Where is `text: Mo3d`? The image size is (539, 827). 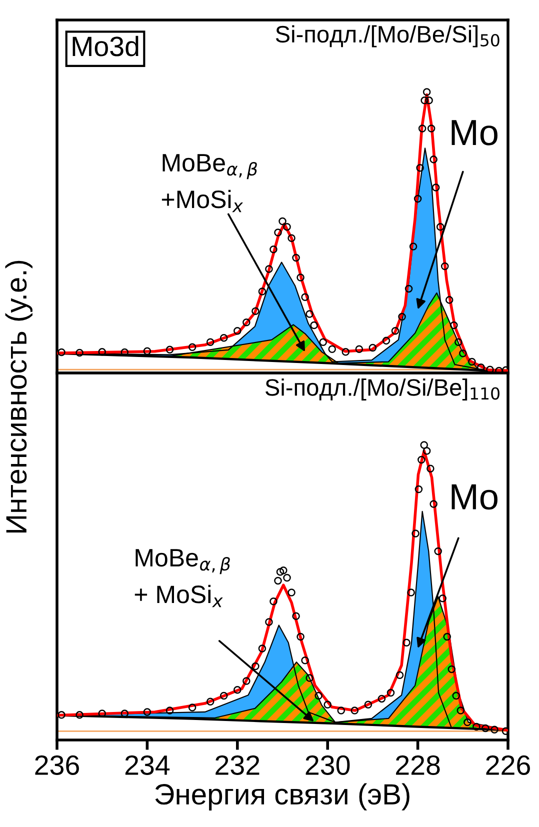
text: Mo3d is located at coordinates (105, 46).